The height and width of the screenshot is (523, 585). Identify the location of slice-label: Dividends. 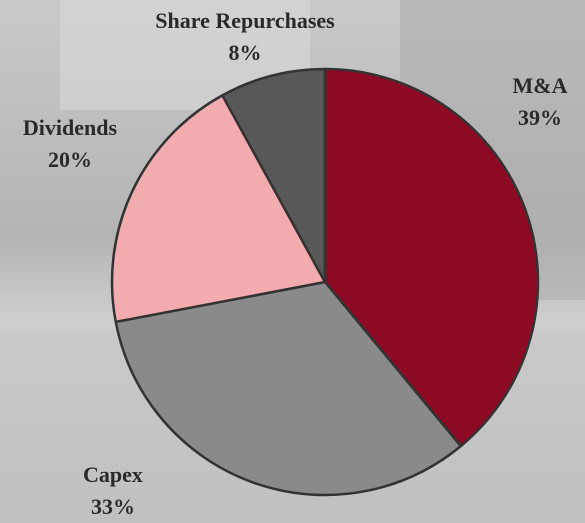
(70, 127).